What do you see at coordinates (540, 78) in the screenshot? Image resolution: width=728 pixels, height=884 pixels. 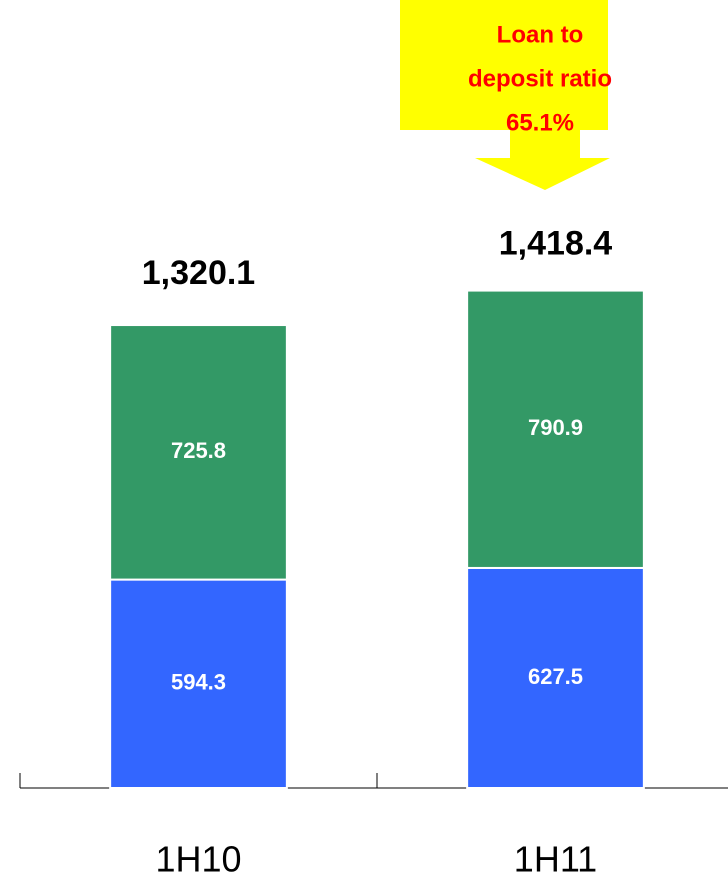 I see `annotation-text: deposit ratio` at bounding box center [540, 78].